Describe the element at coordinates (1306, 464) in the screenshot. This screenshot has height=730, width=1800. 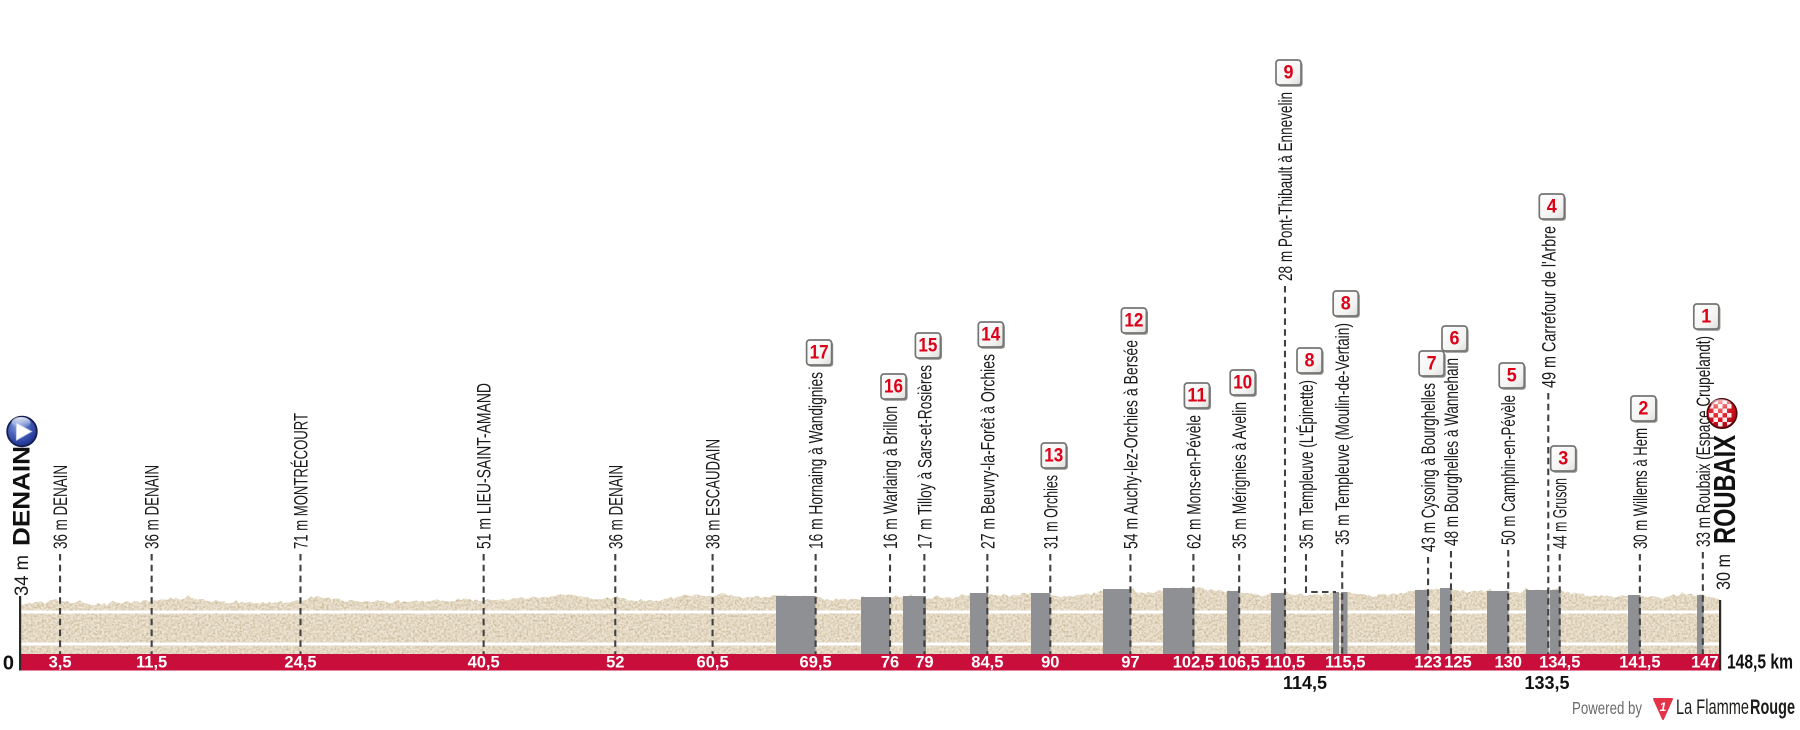
I see `svg-text: 35 m Templeuve (L'Épinette)` at that location.